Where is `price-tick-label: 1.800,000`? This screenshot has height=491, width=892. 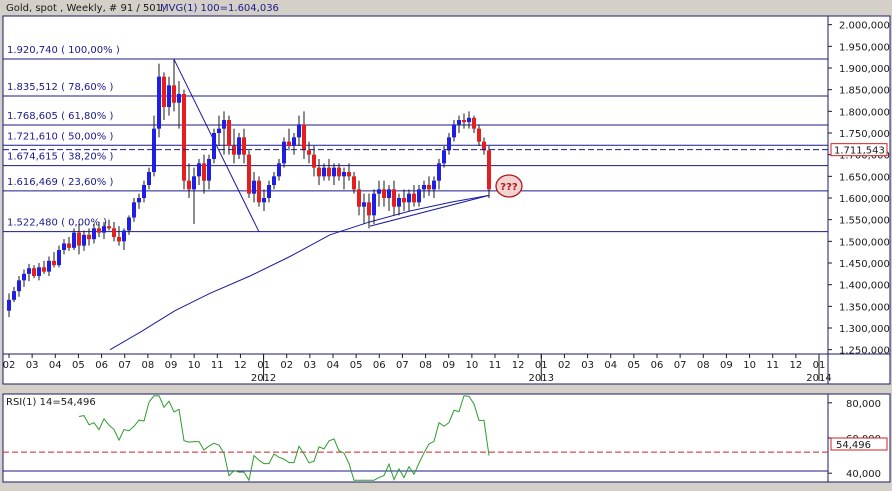
price-tick-label: 1.800,000 is located at coordinates (864, 112).